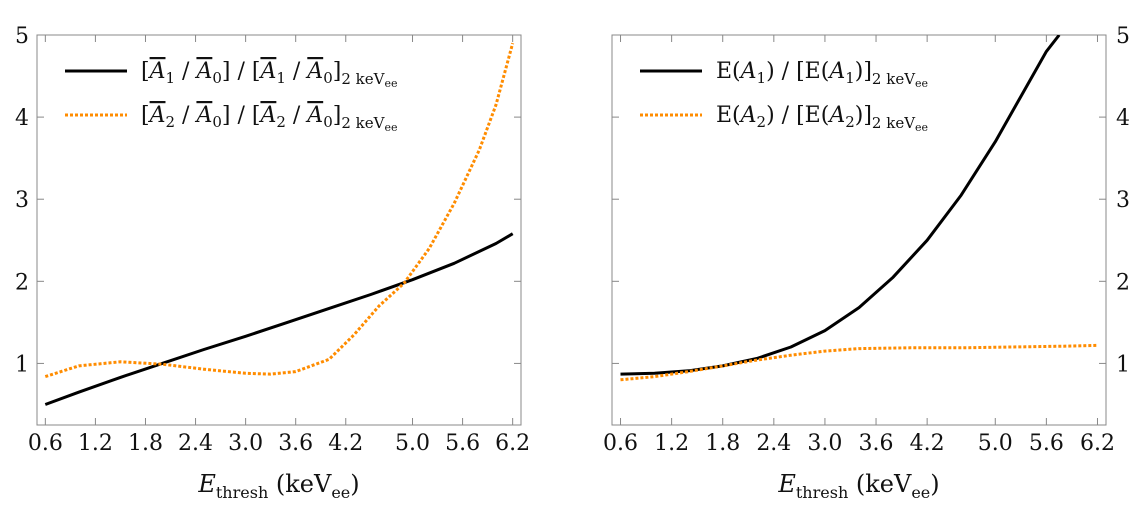 This screenshot has width=1139, height=515. I want to click on legend-label: [A2 / A0] / [A2 / A0]2 keVee, so click(269, 118).